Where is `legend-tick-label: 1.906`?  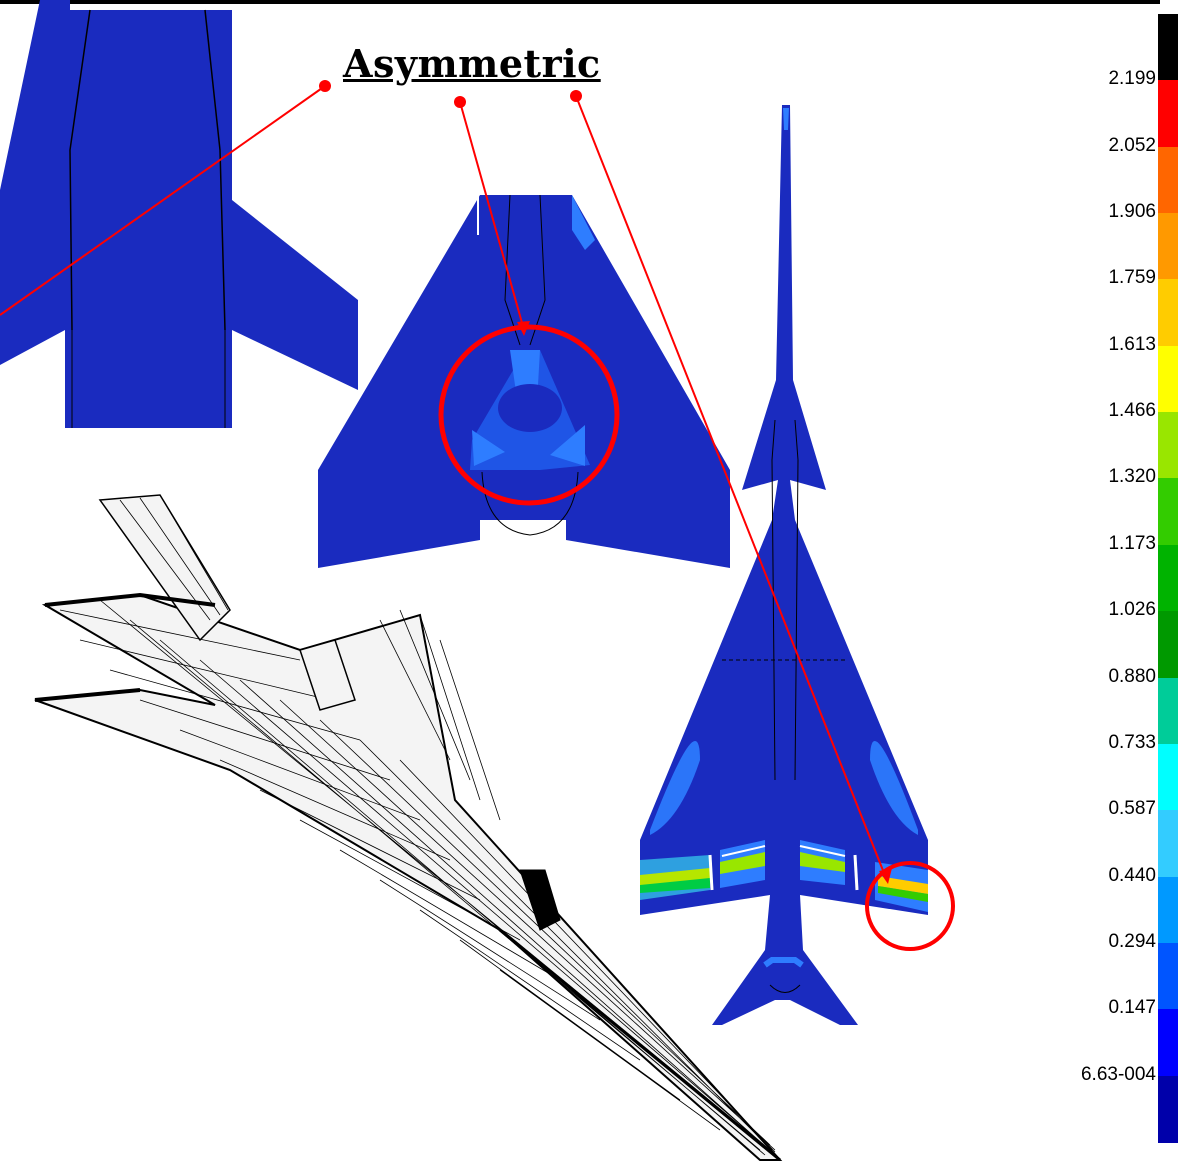
legend-tick-label: 1.906 is located at coordinates (1132, 212).